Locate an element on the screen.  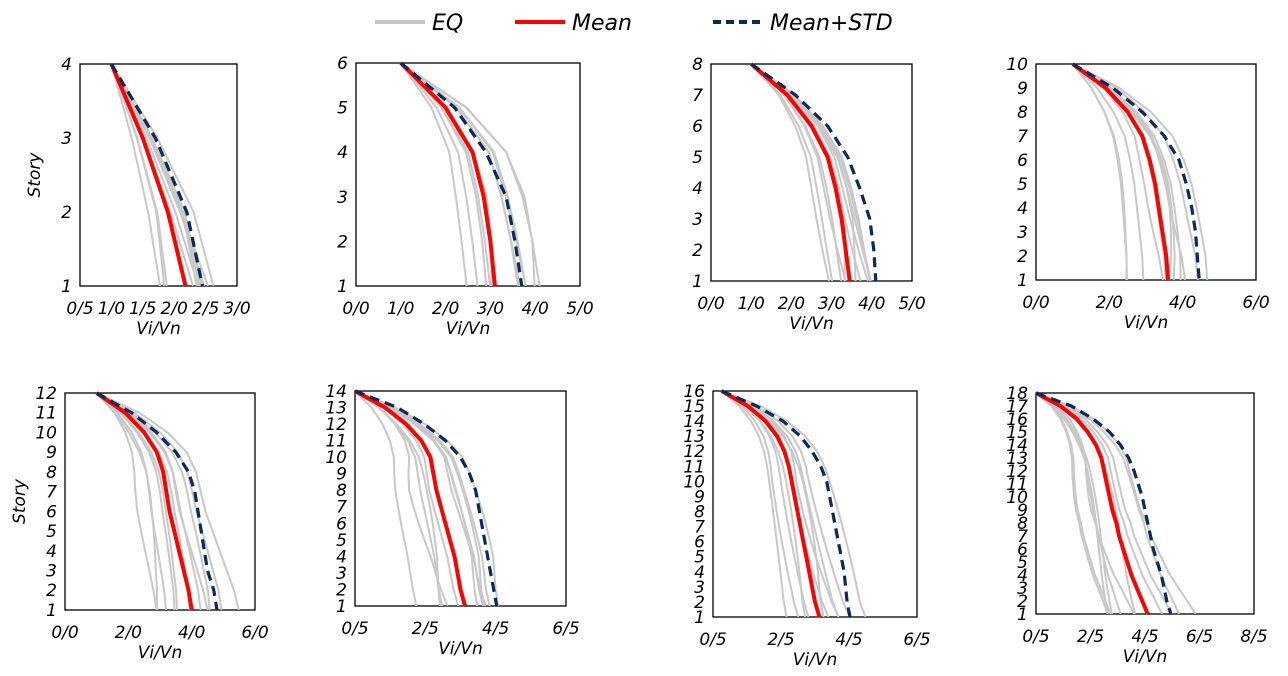
x-tick-label: 2/0 is located at coordinates (128, 633).